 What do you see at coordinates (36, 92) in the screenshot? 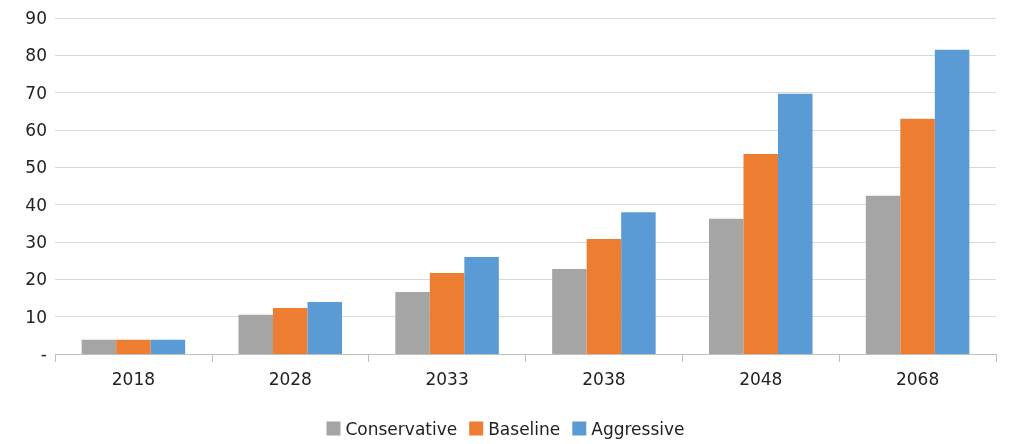
I see `y-tick-label: 70` at bounding box center [36, 92].